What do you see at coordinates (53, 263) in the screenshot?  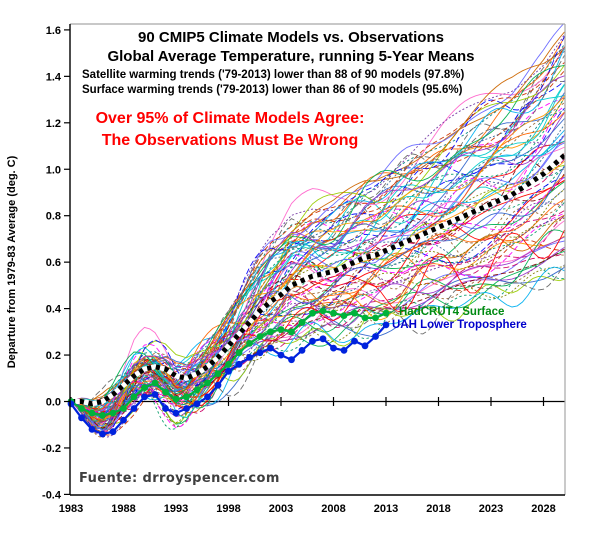 I see `y-tick-label: 0.6` at bounding box center [53, 263].